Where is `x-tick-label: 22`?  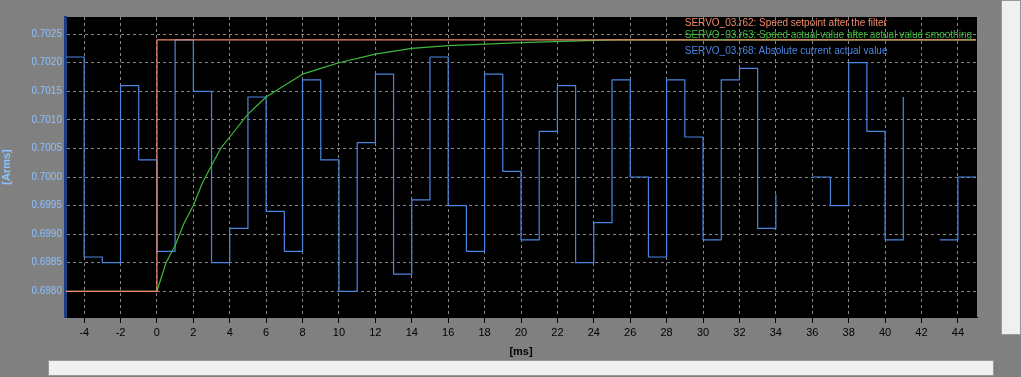
x-tick-label: 22 is located at coordinates (557, 331).